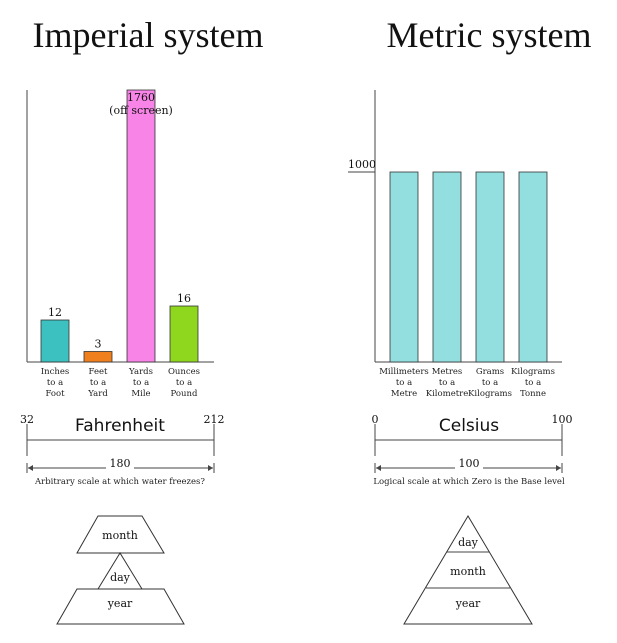 The width and height of the screenshot is (617, 643). Describe the element at coordinates (490, 372) in the screenshot. I see `metric-category-label: Grams` at that location.